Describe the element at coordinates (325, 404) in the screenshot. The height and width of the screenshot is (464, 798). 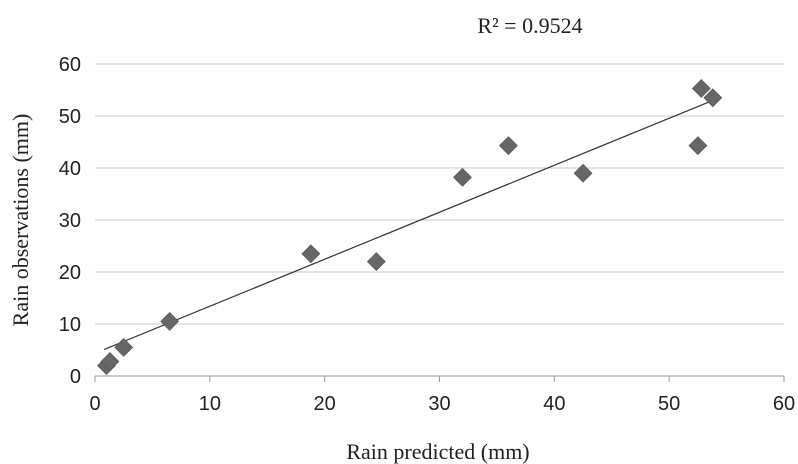
I see `x-tick-label-20: 20` at that location.